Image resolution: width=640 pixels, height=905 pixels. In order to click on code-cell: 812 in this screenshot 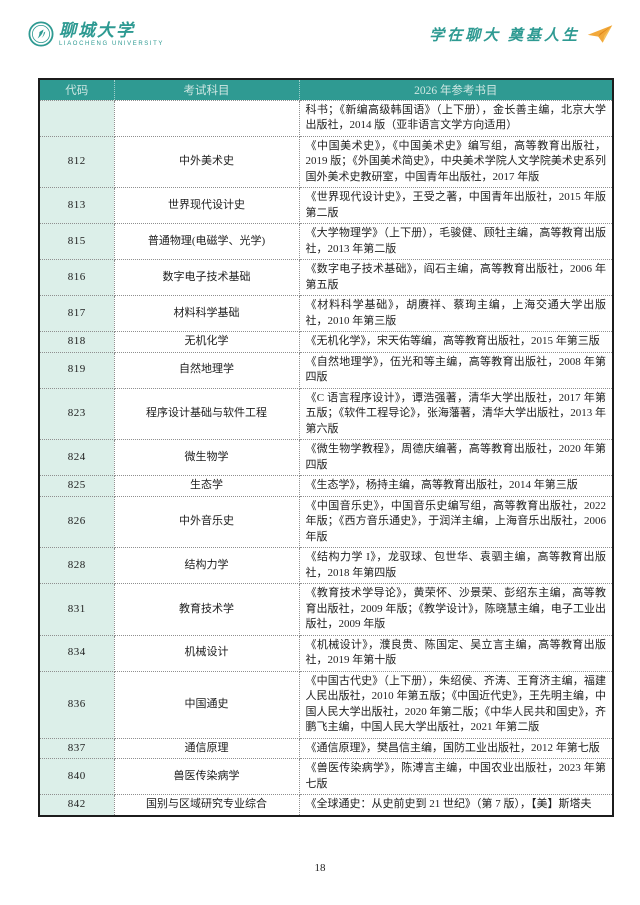, I will do `click(77, 161)`.